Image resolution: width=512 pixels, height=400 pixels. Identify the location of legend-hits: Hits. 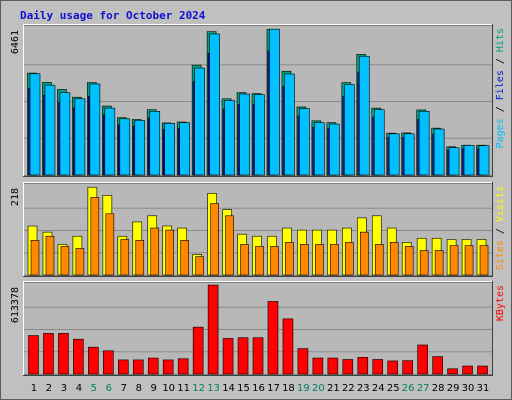
(500, 40).